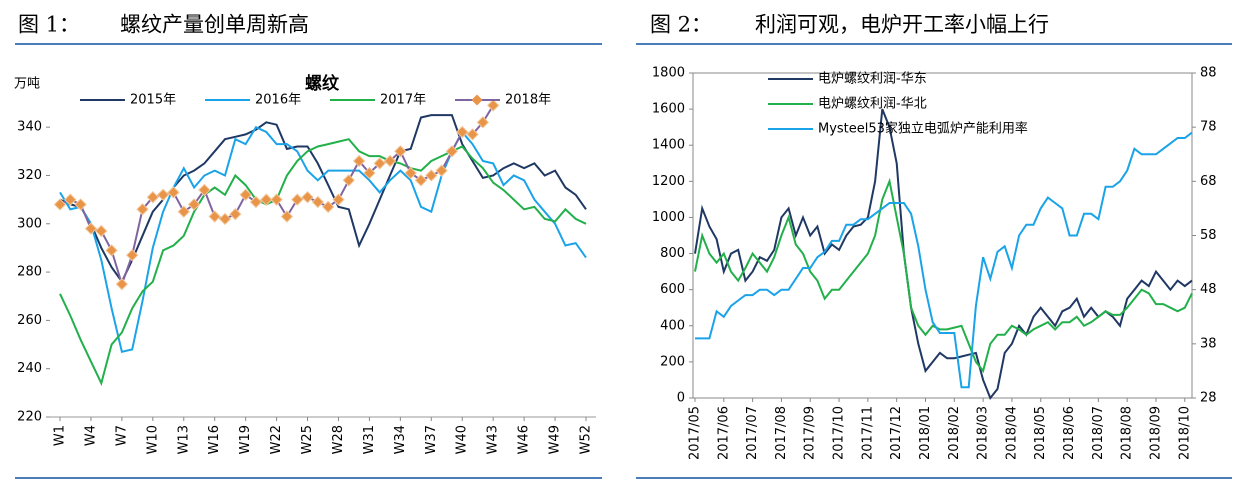  I want to click on x-tick-label: 2017/06, so click(723, 433).